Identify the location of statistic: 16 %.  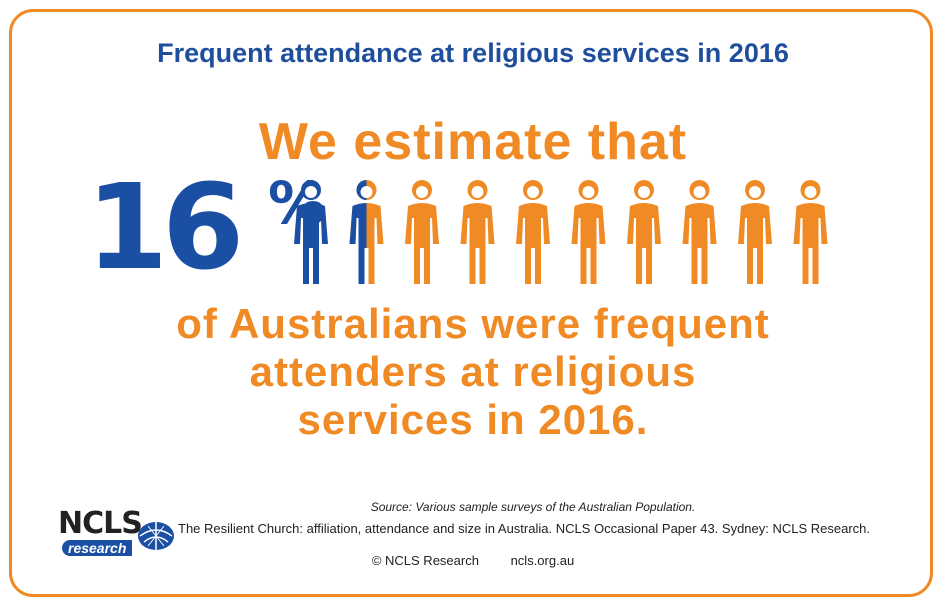
(206, 227).